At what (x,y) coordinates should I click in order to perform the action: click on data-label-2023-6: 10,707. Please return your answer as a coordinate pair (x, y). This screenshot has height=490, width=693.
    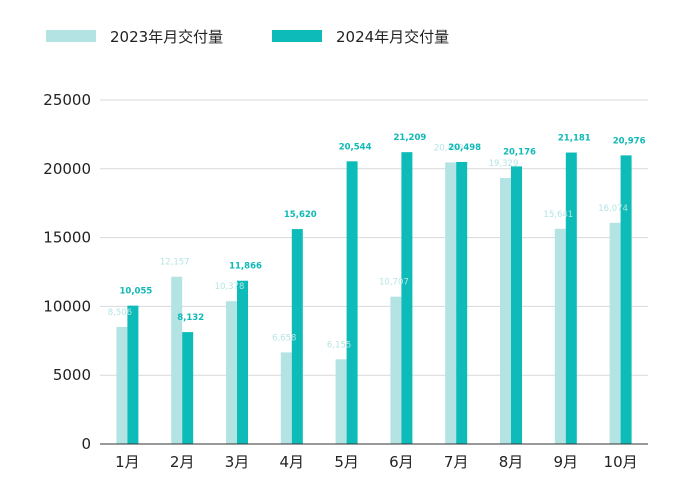
    Looking at the image, I should click on (394, 283).